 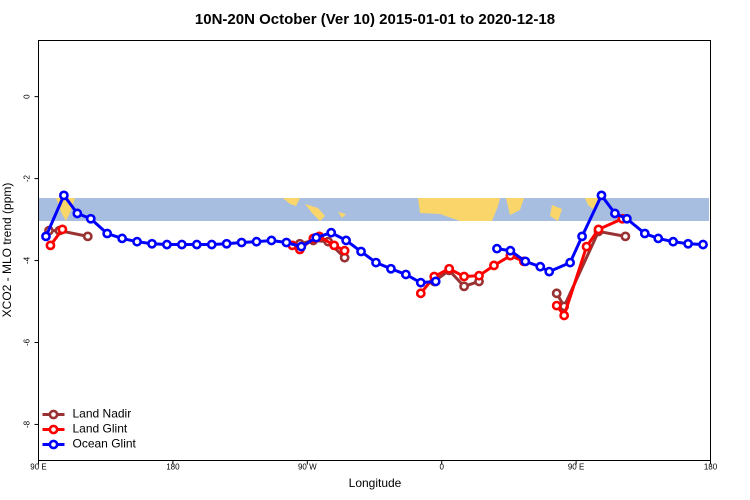 I want to click on map-strip, so click(x=374, y=209).